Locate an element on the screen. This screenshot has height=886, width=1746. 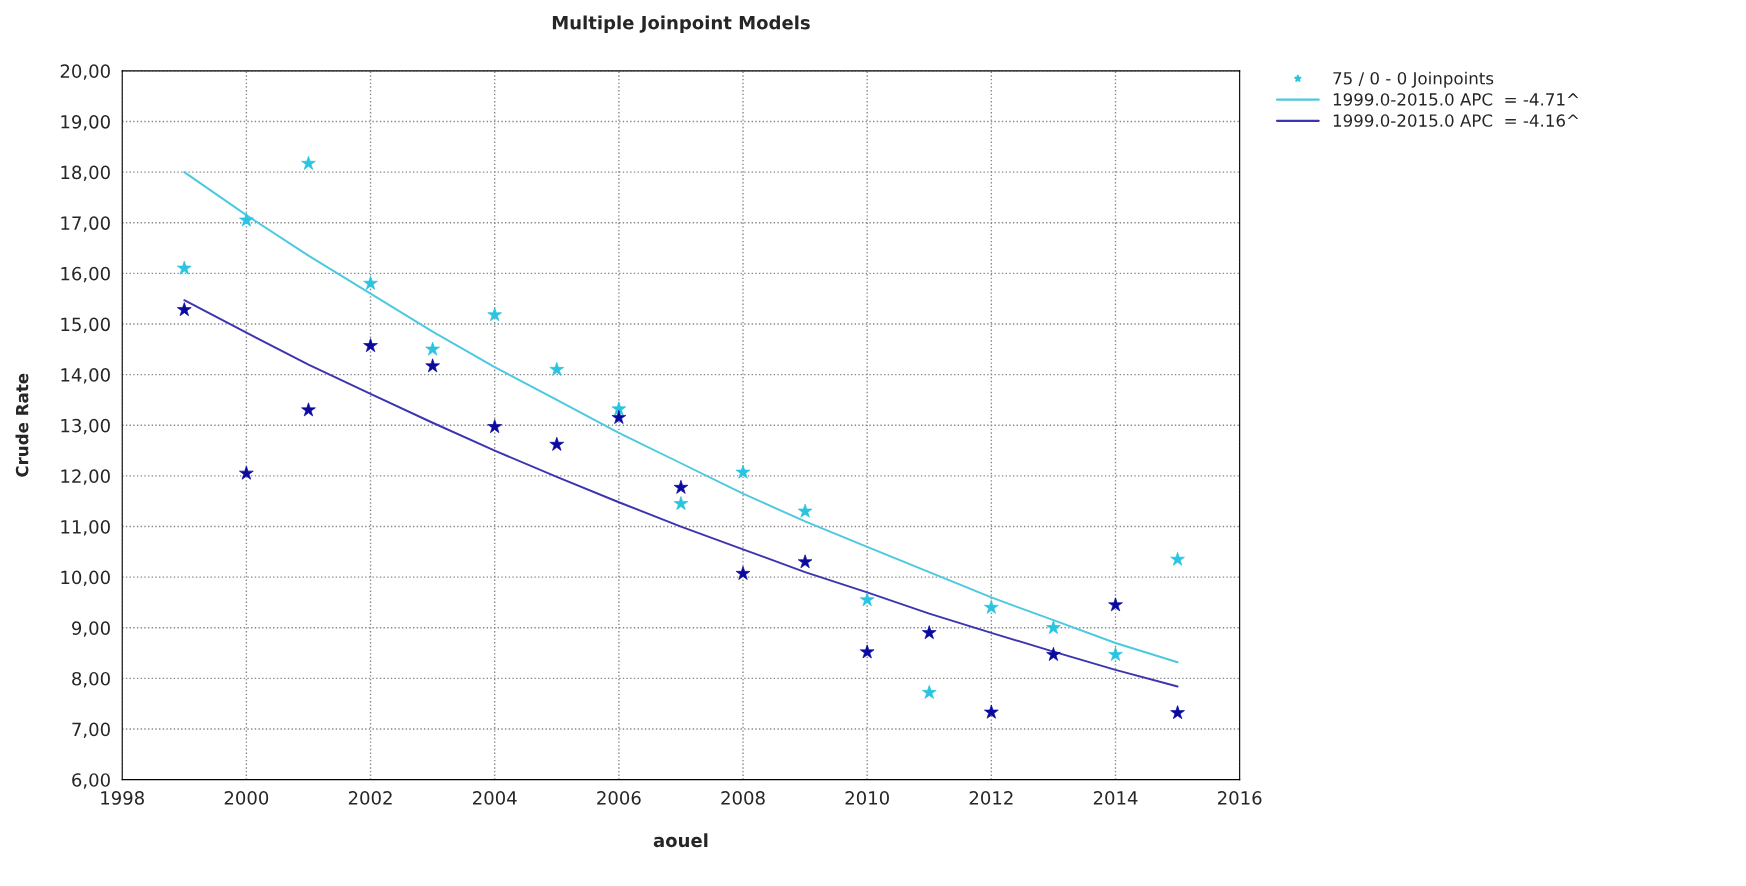
y-tick-label: 11,00 is located at coordinates (85, 528).